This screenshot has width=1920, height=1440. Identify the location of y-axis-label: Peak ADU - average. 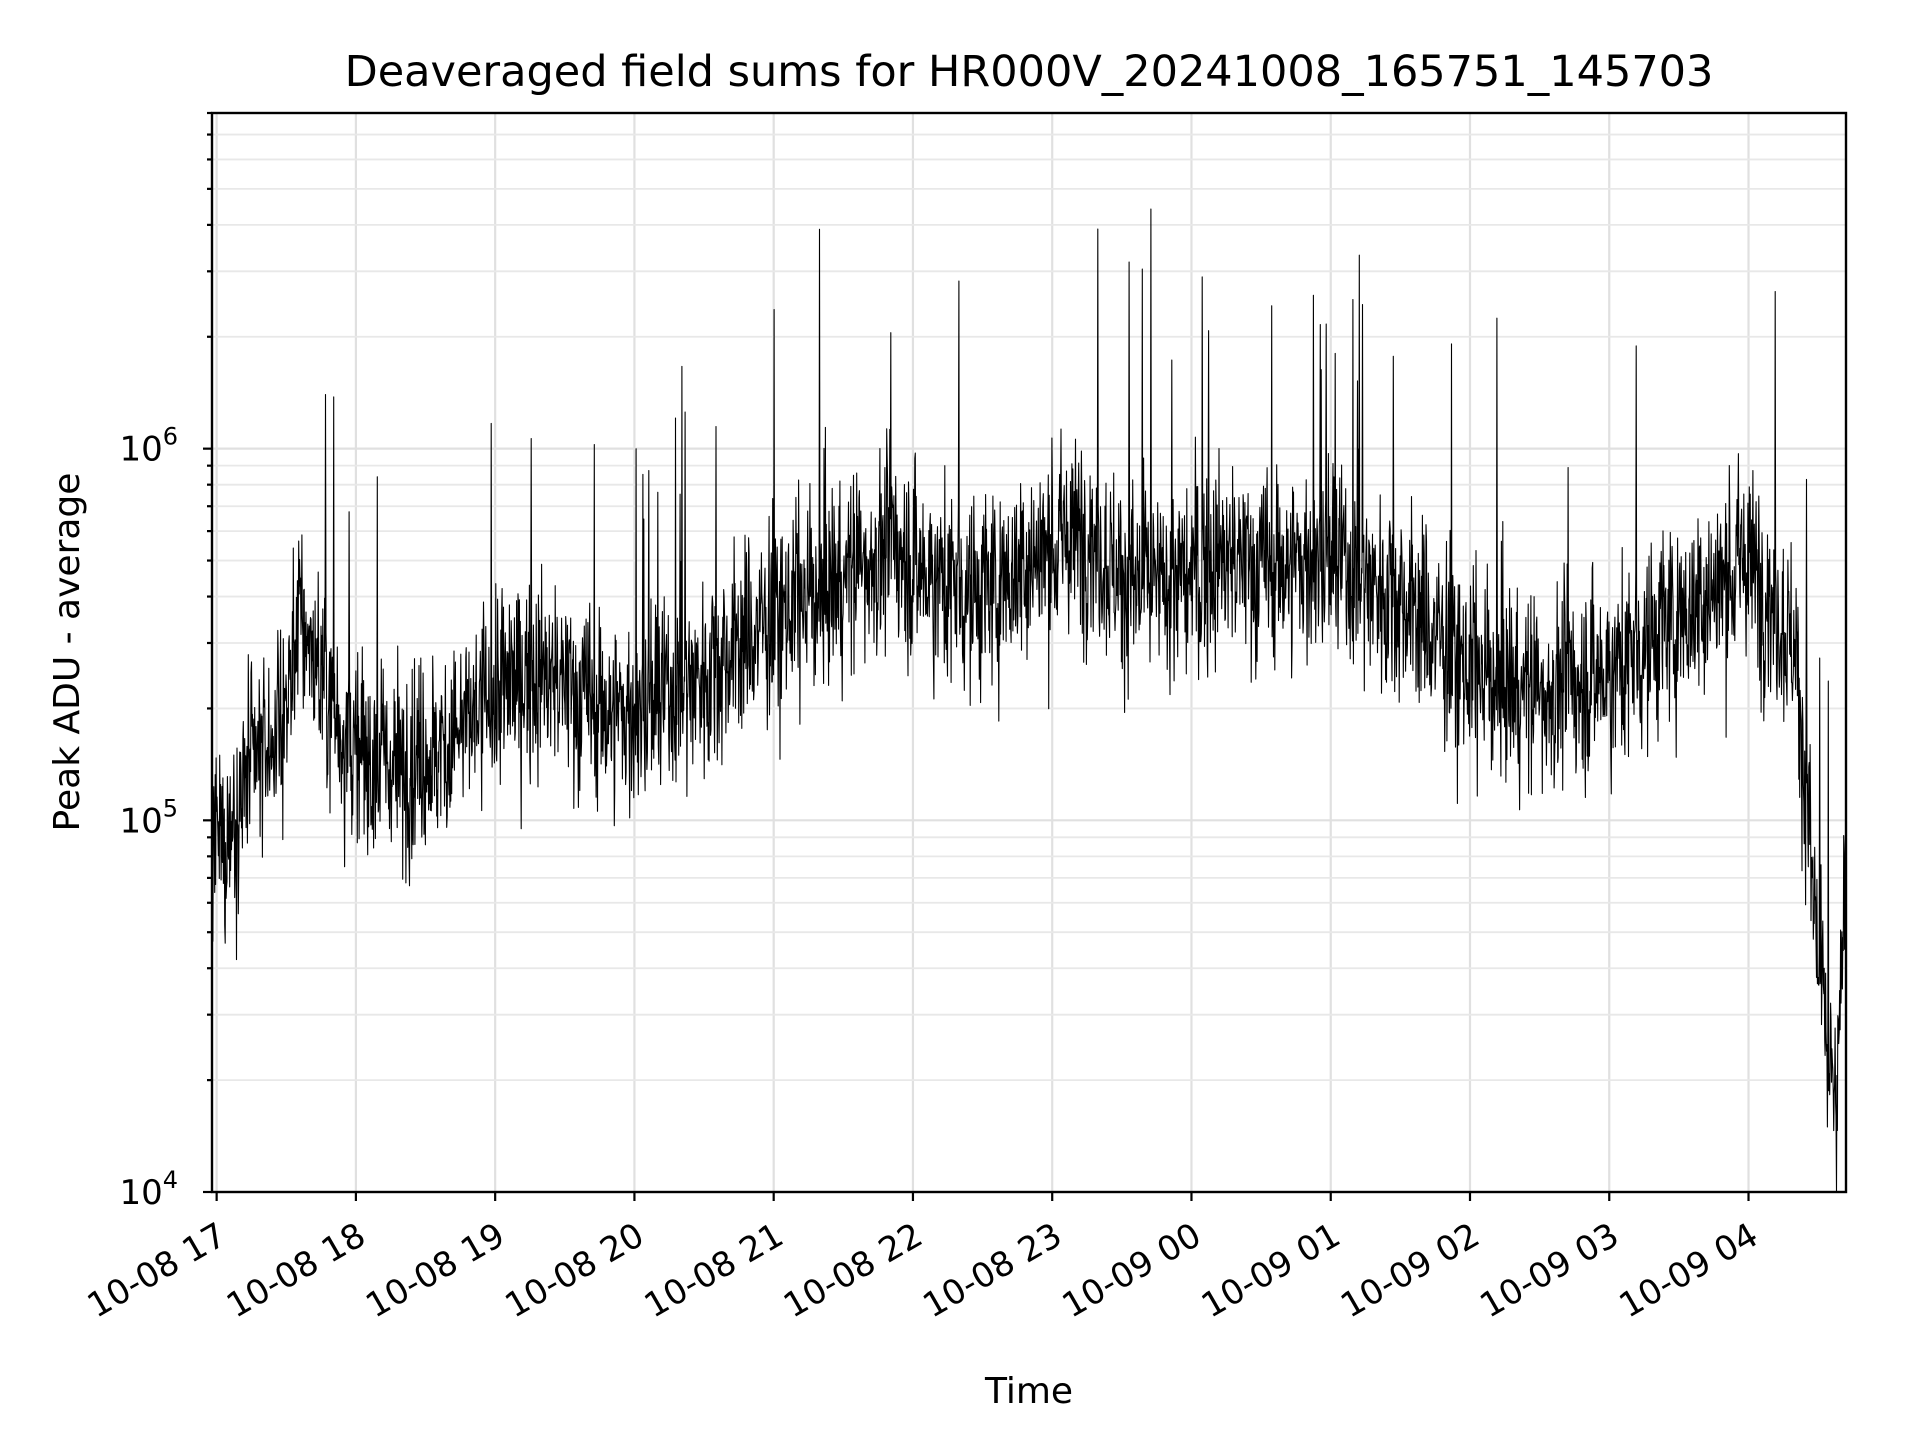
(67, 652).